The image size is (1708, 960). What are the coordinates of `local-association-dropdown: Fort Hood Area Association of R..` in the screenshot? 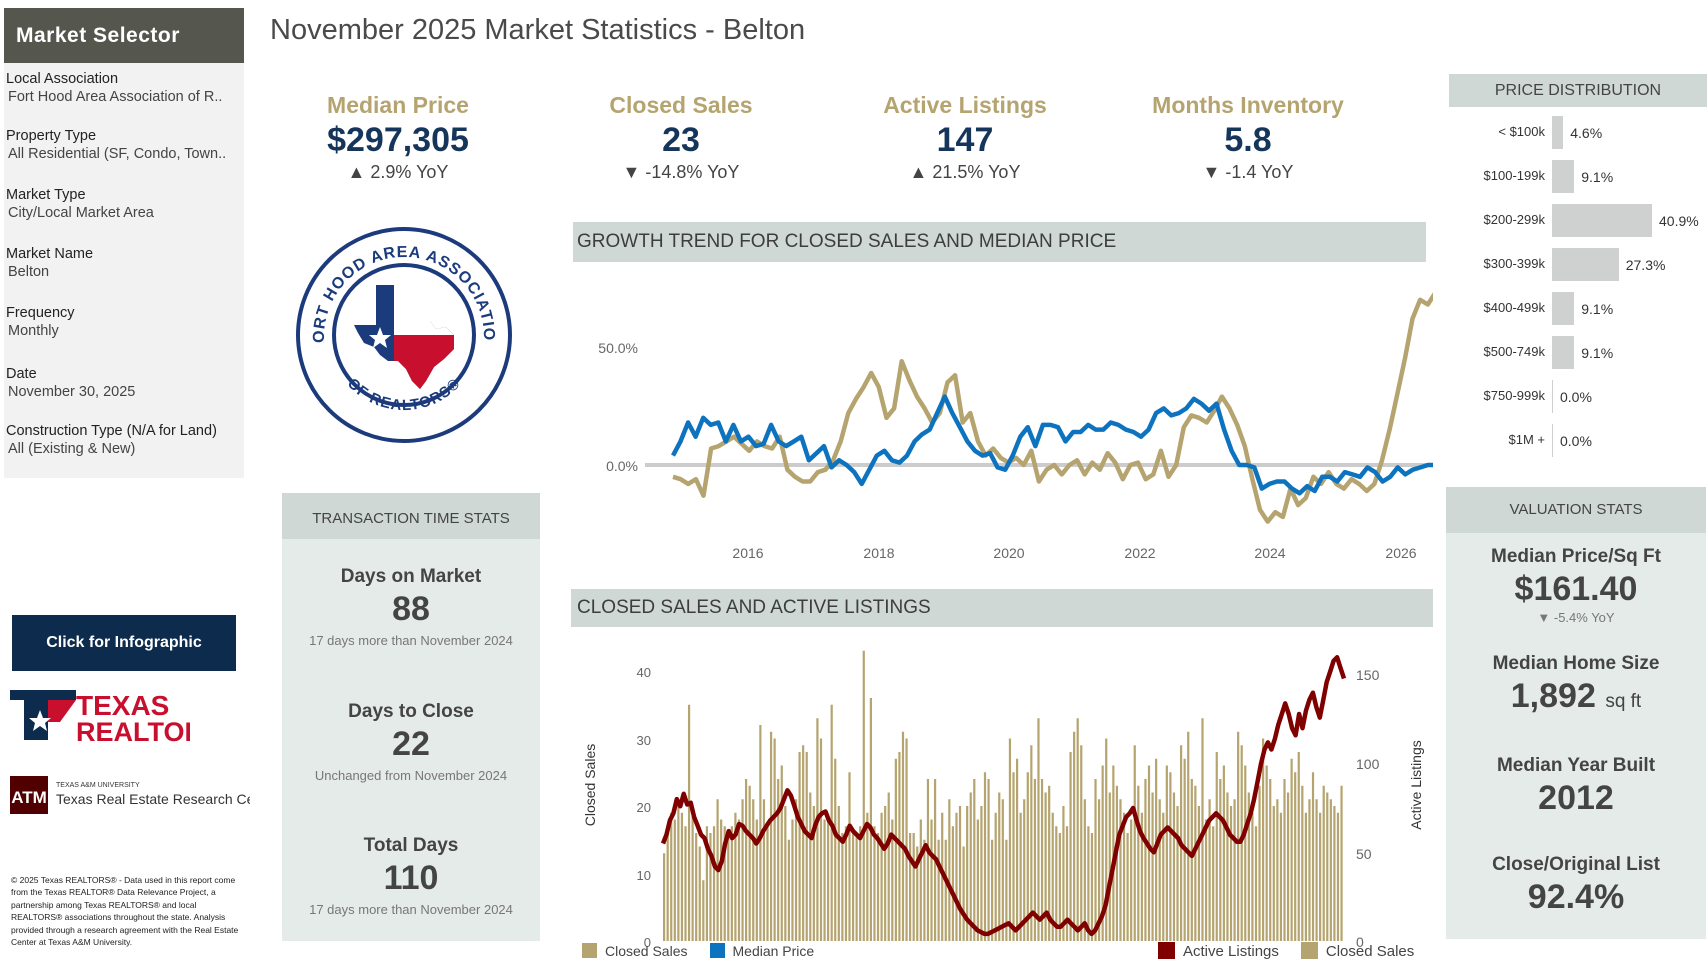 It's located at (115, 97).